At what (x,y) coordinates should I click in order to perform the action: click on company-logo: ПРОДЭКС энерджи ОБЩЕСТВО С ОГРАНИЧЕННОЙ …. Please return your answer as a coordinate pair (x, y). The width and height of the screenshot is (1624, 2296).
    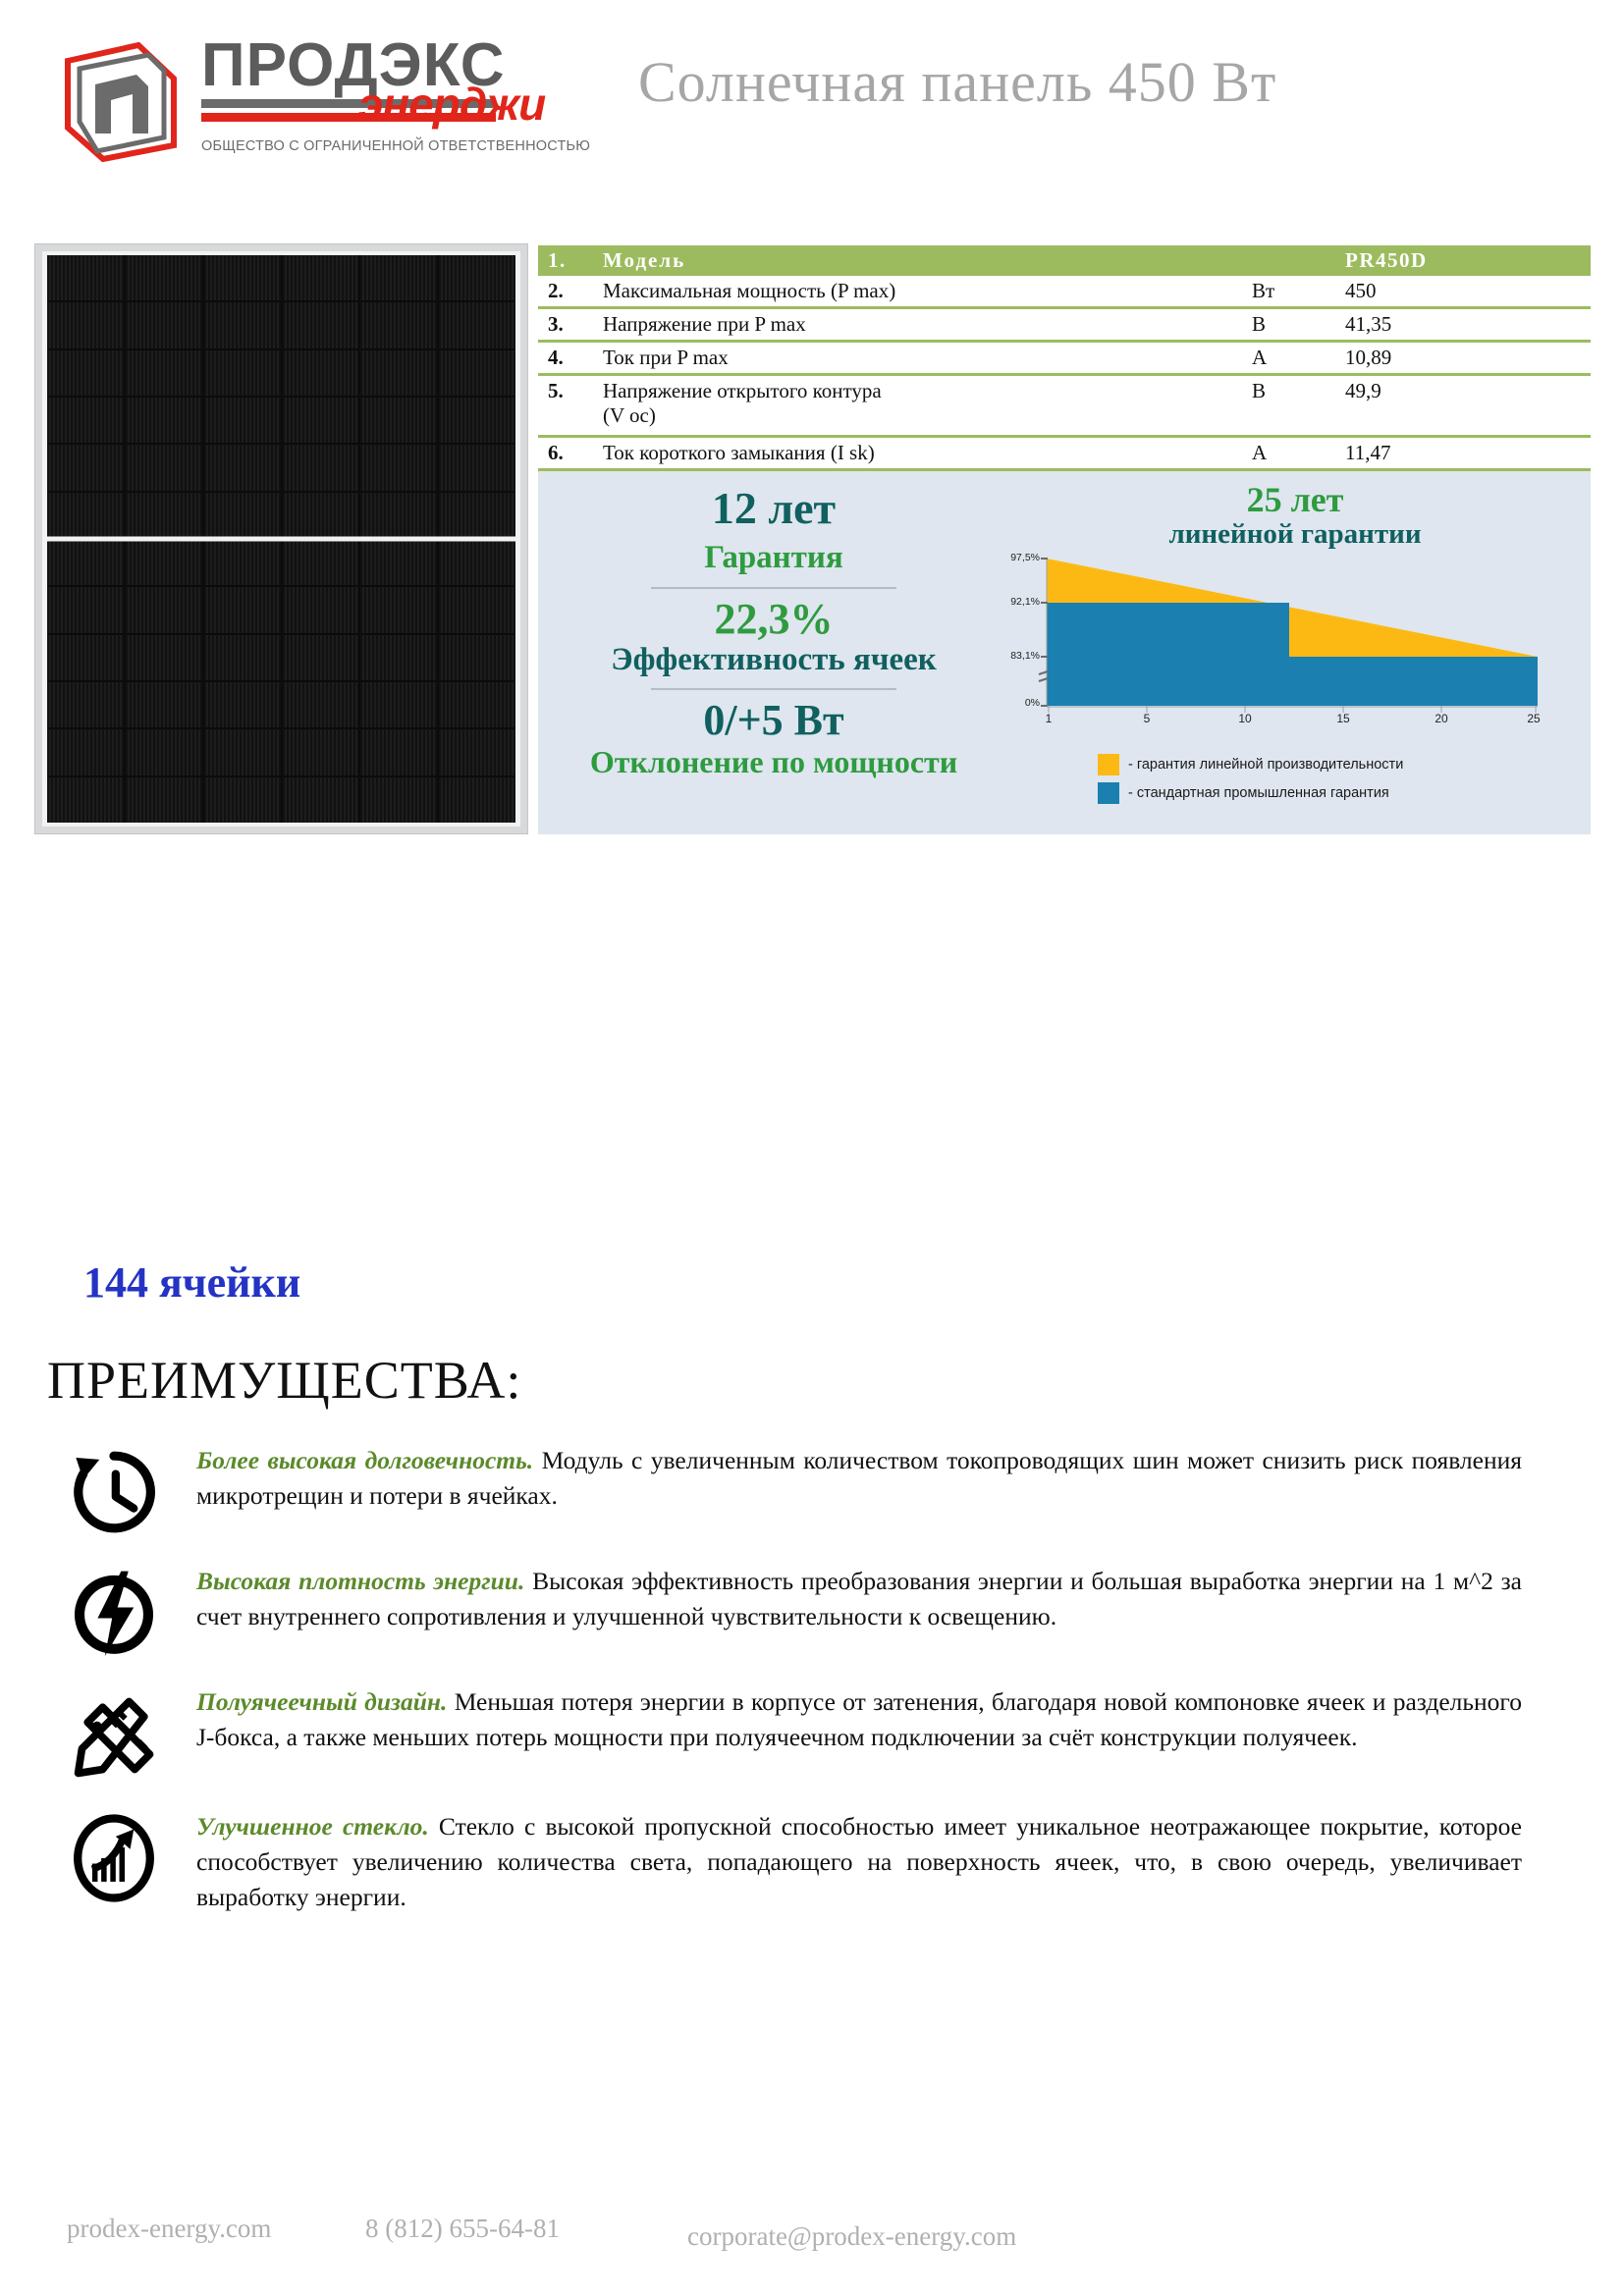
    Looking at the image, I should click on (324, 117).